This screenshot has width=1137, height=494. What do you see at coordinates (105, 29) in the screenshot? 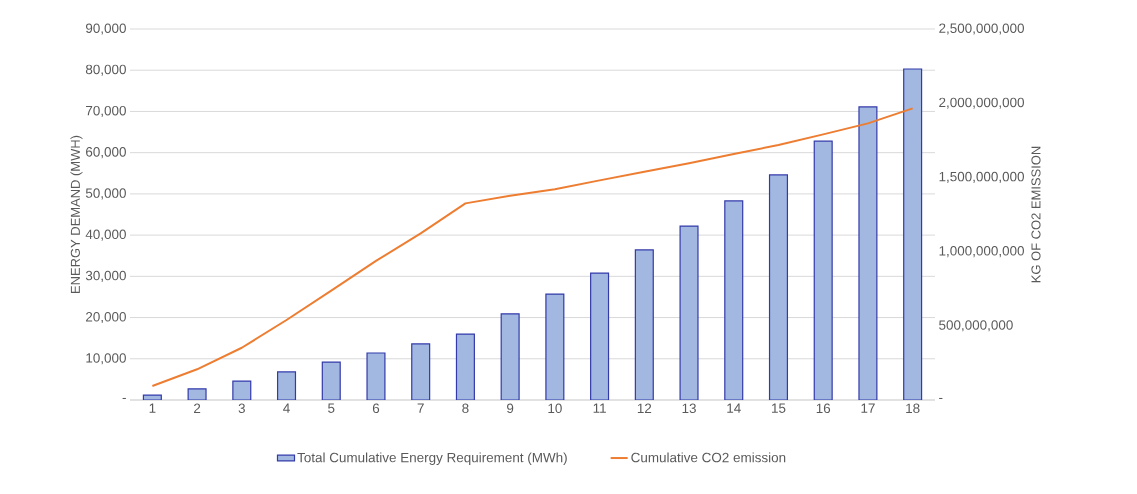
I see `y-tick-label: 90,000` at bounding box center [105, 29].